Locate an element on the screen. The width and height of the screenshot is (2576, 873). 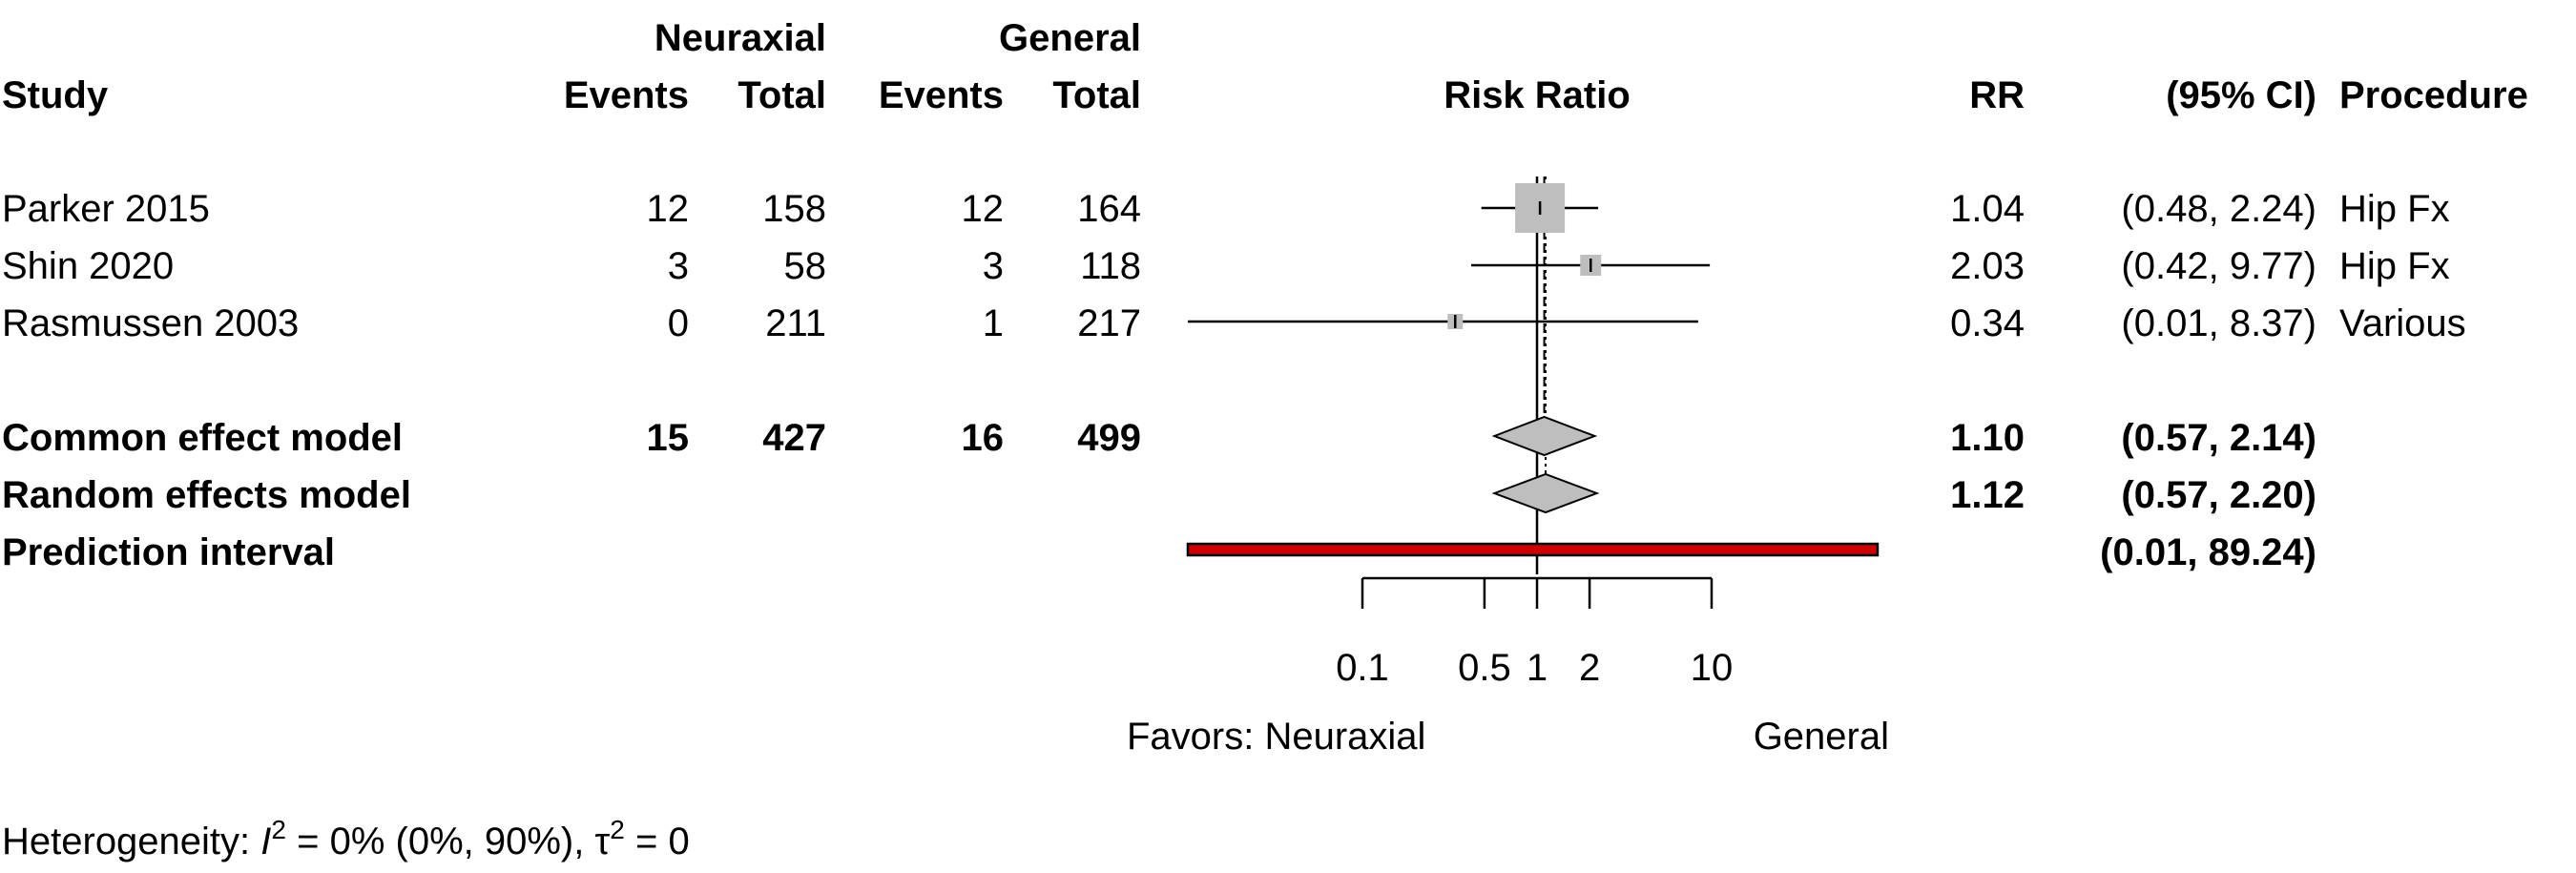
events2-value: 1 is located at coordinates (993, 323).